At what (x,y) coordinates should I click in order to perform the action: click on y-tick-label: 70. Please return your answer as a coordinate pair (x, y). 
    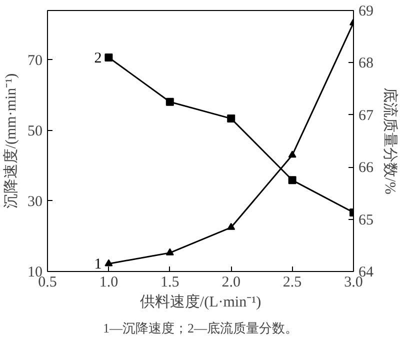
    Looking at the image, I should click on (35, 60).